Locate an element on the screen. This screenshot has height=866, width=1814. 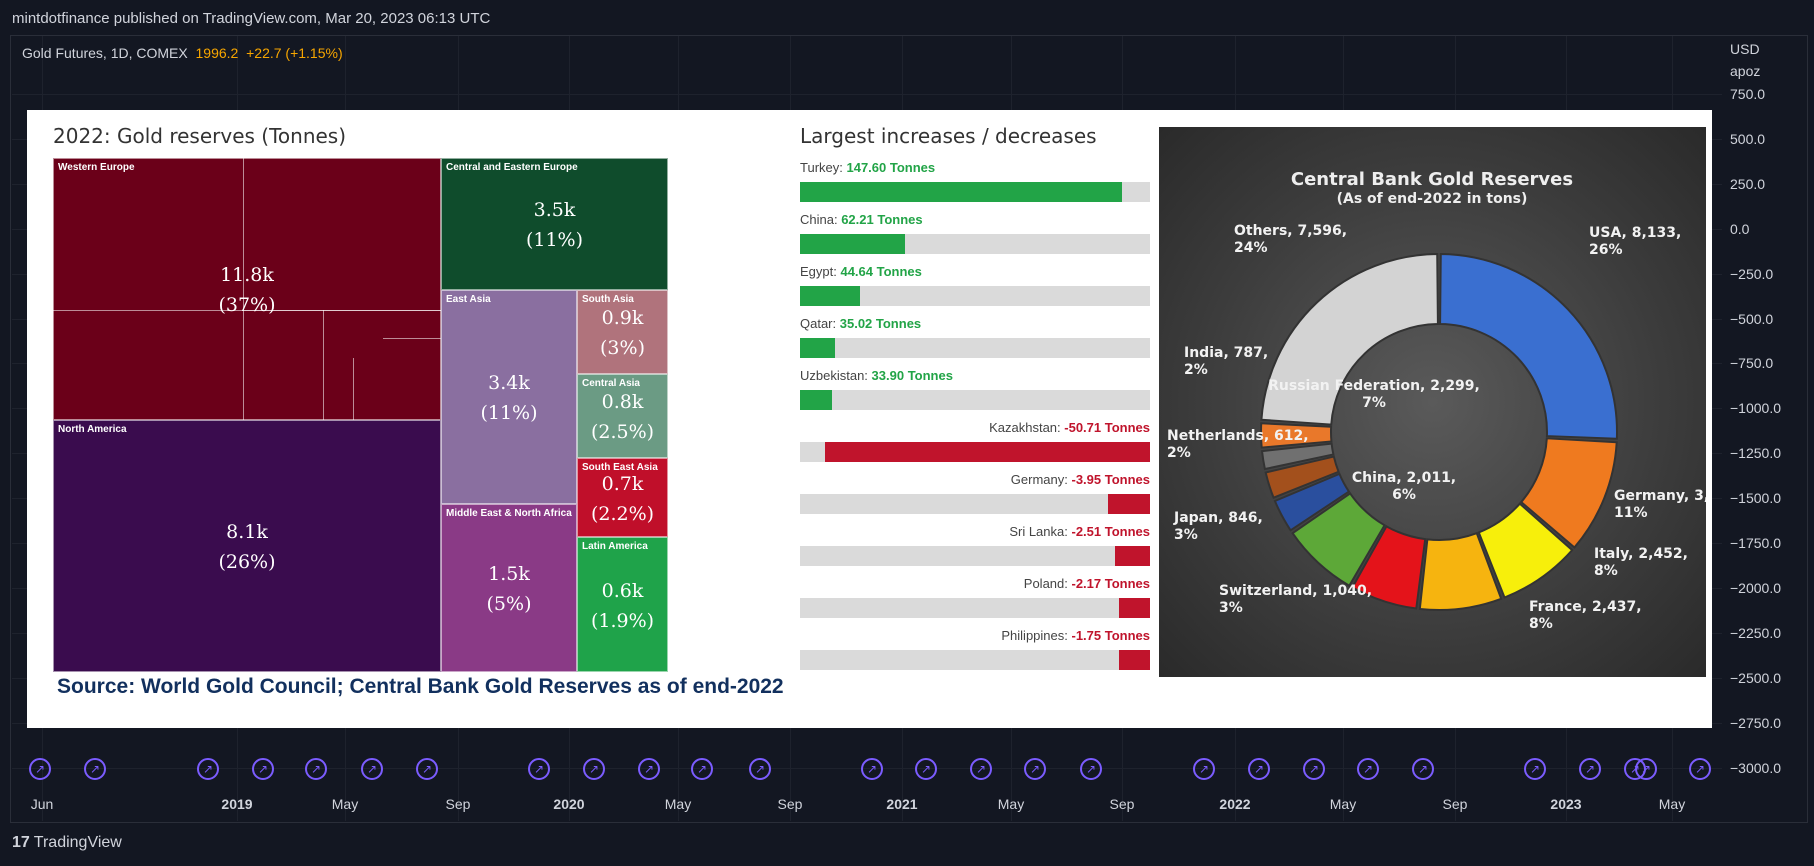
treemap-region-share: (3%) is located at coordinates (622, 348).